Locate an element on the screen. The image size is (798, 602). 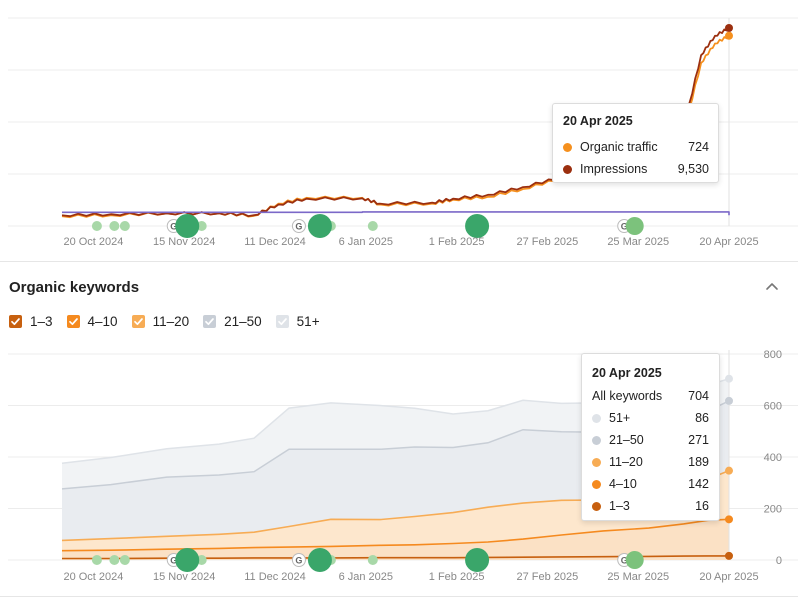
legend-item-21-50: 21–50 is located at coordinates (232, 321).